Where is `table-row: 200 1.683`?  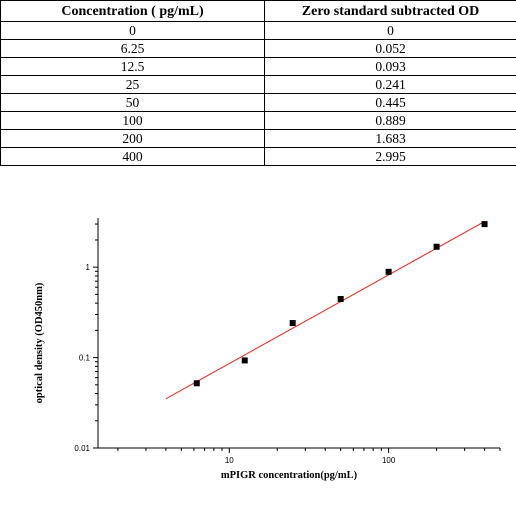
table-row: 200 1.683 is located at coordinates (258, 138).